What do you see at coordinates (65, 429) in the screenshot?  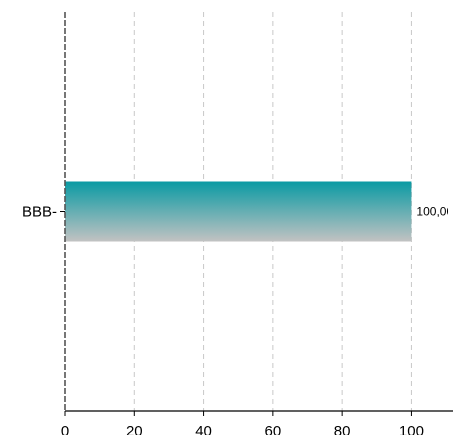 I see `x-tick-label: 0` at bounding box center [65, 429].